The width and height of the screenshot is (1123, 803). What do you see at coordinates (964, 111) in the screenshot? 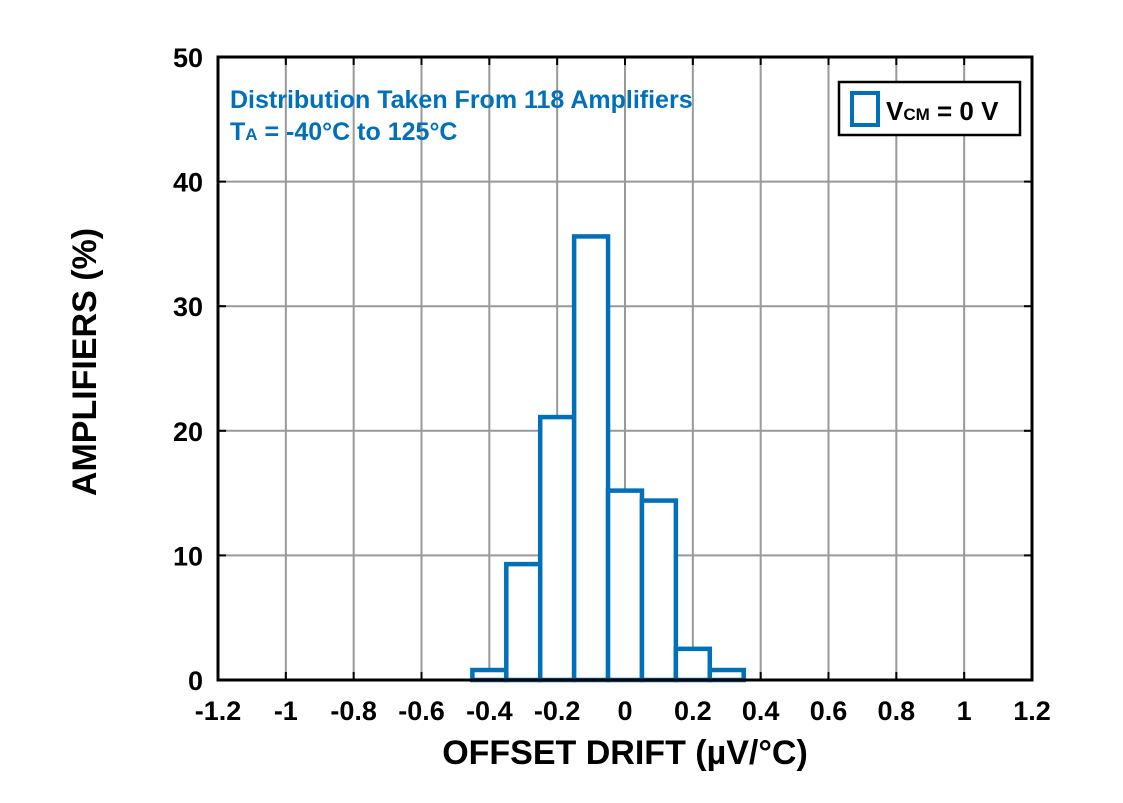
I see `legend-value: = 0 V` at bounding box center [964, 111].